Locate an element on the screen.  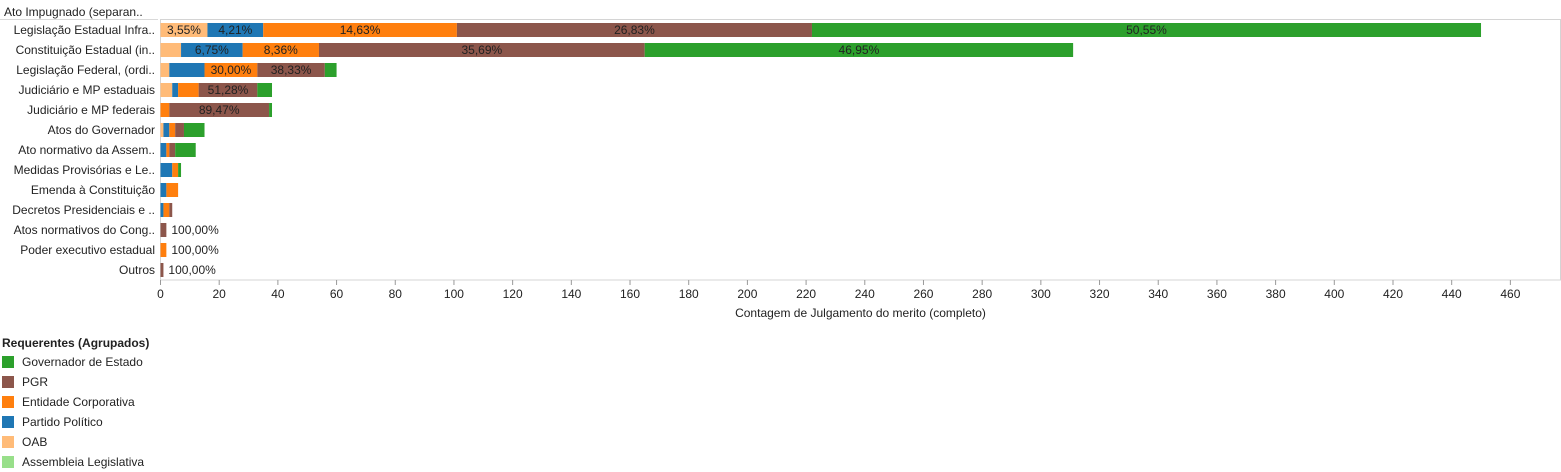
x-tick-label-40: 40 is located at coordinates (278, 294).